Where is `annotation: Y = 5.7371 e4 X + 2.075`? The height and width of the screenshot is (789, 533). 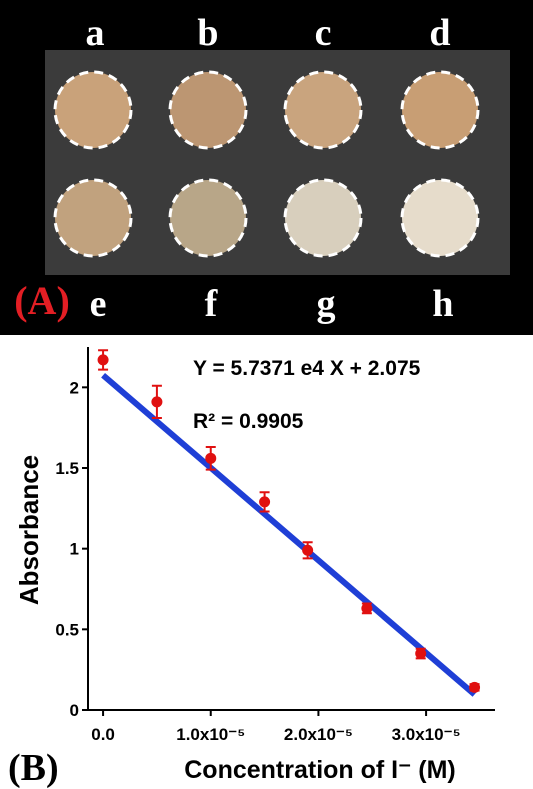
annotation: Y = 5.7371 e4 X + 2.075 is located at coordinates (307, 368).